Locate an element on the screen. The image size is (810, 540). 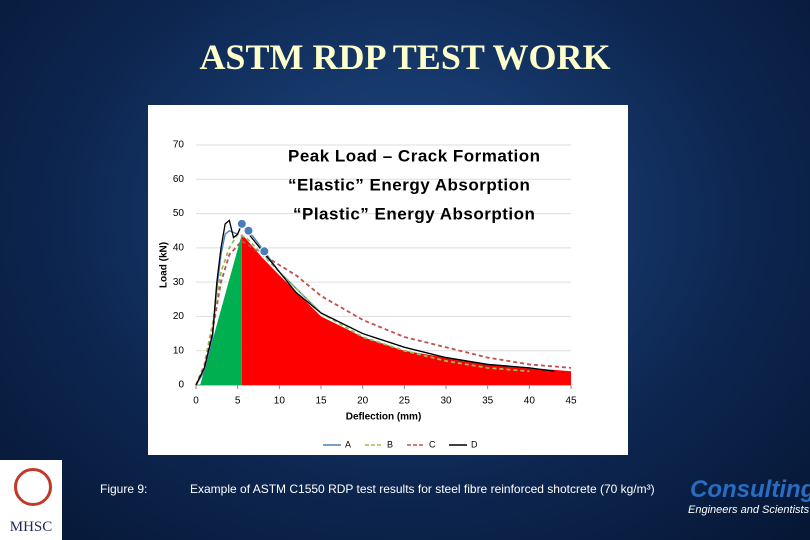
x-tick-label: 5 is located at coordinates (238, 401).